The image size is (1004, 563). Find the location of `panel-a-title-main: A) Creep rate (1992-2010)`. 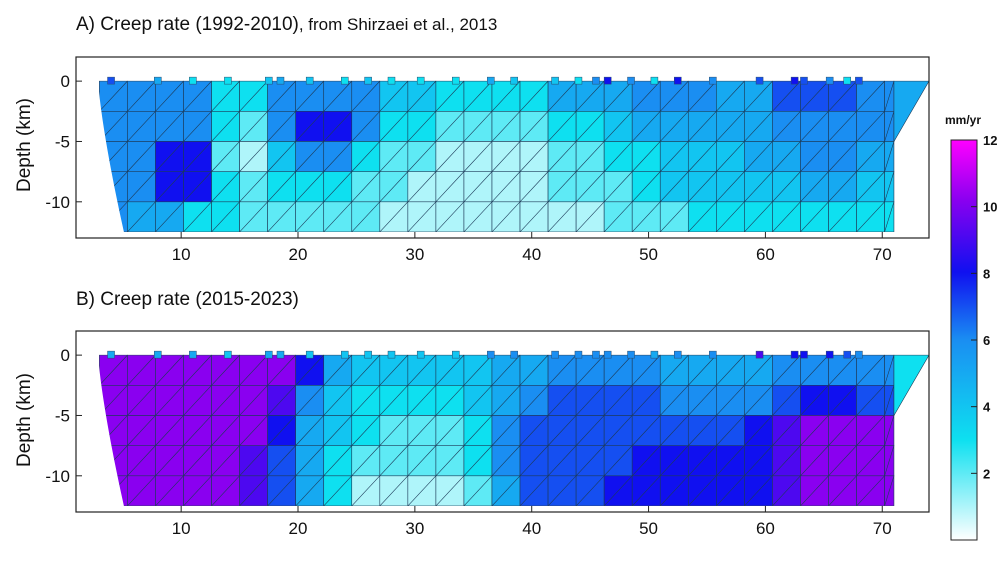

panel-a-title-main: A) Creep rate (1992-2010) is located at coordinates (187, 24).